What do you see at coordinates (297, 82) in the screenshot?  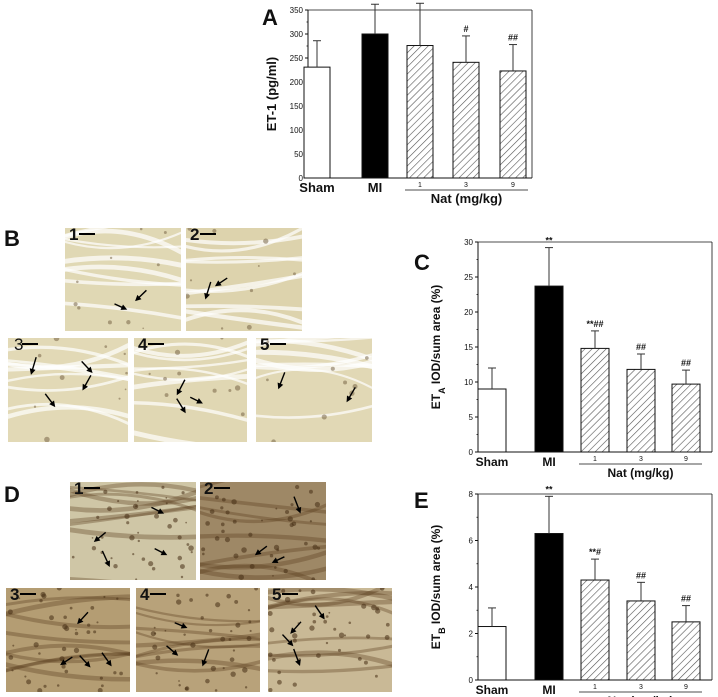 I see `ca-ytick-label: 200` at bounding box center [297, 82].